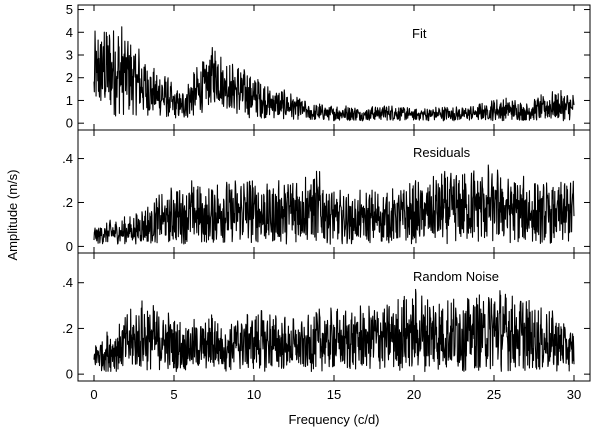 The image size is (600, 430). Describe the element at coordinates (12, 214) in the screenshot. I see `y-axis-title: Amplitude (m/s)` at that location.